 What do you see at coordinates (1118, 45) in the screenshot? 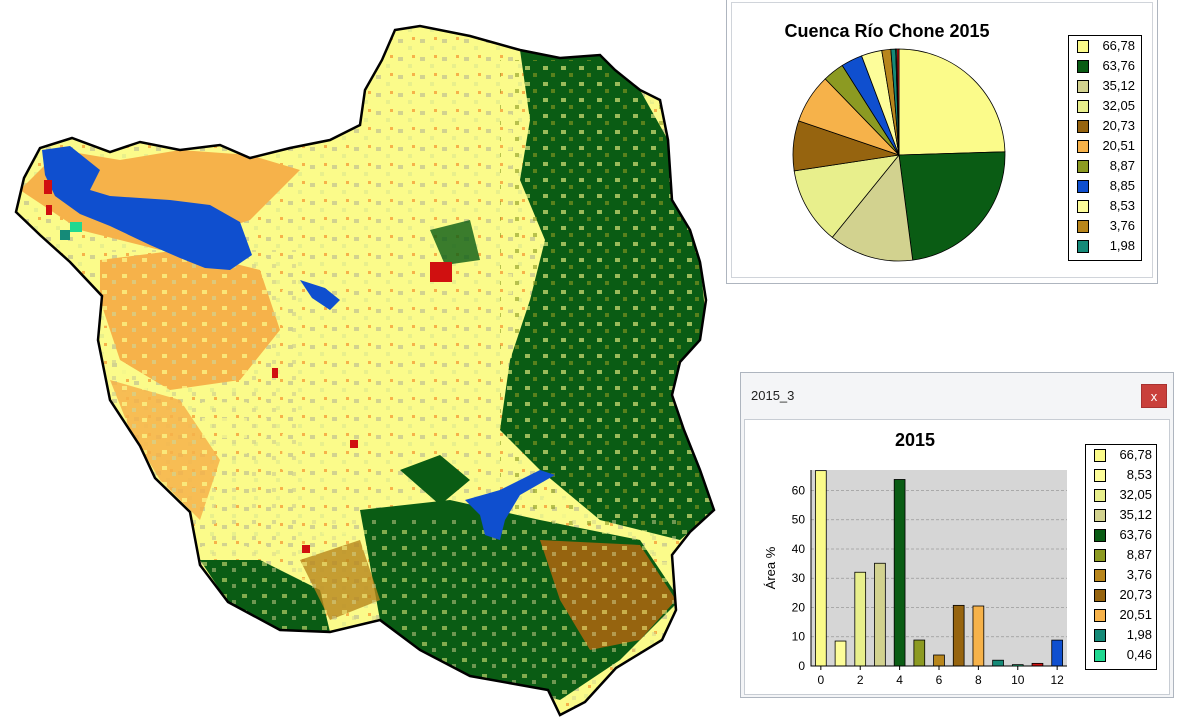
I see `pie-legend-label: 66,78` at bounding box center [1118, 45].